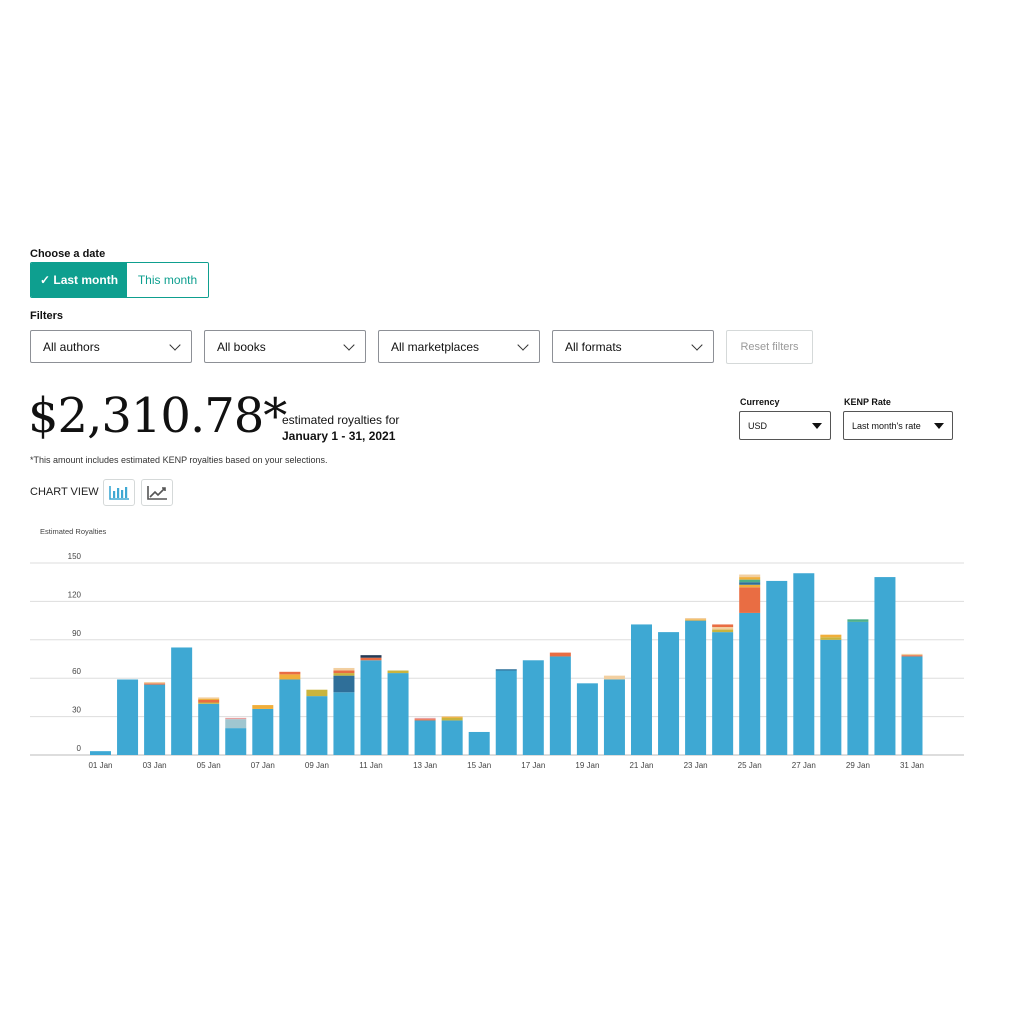 This screenshot has width=1024, height=1024. I want to click on y-tick-label: 60, so click(76, 671).